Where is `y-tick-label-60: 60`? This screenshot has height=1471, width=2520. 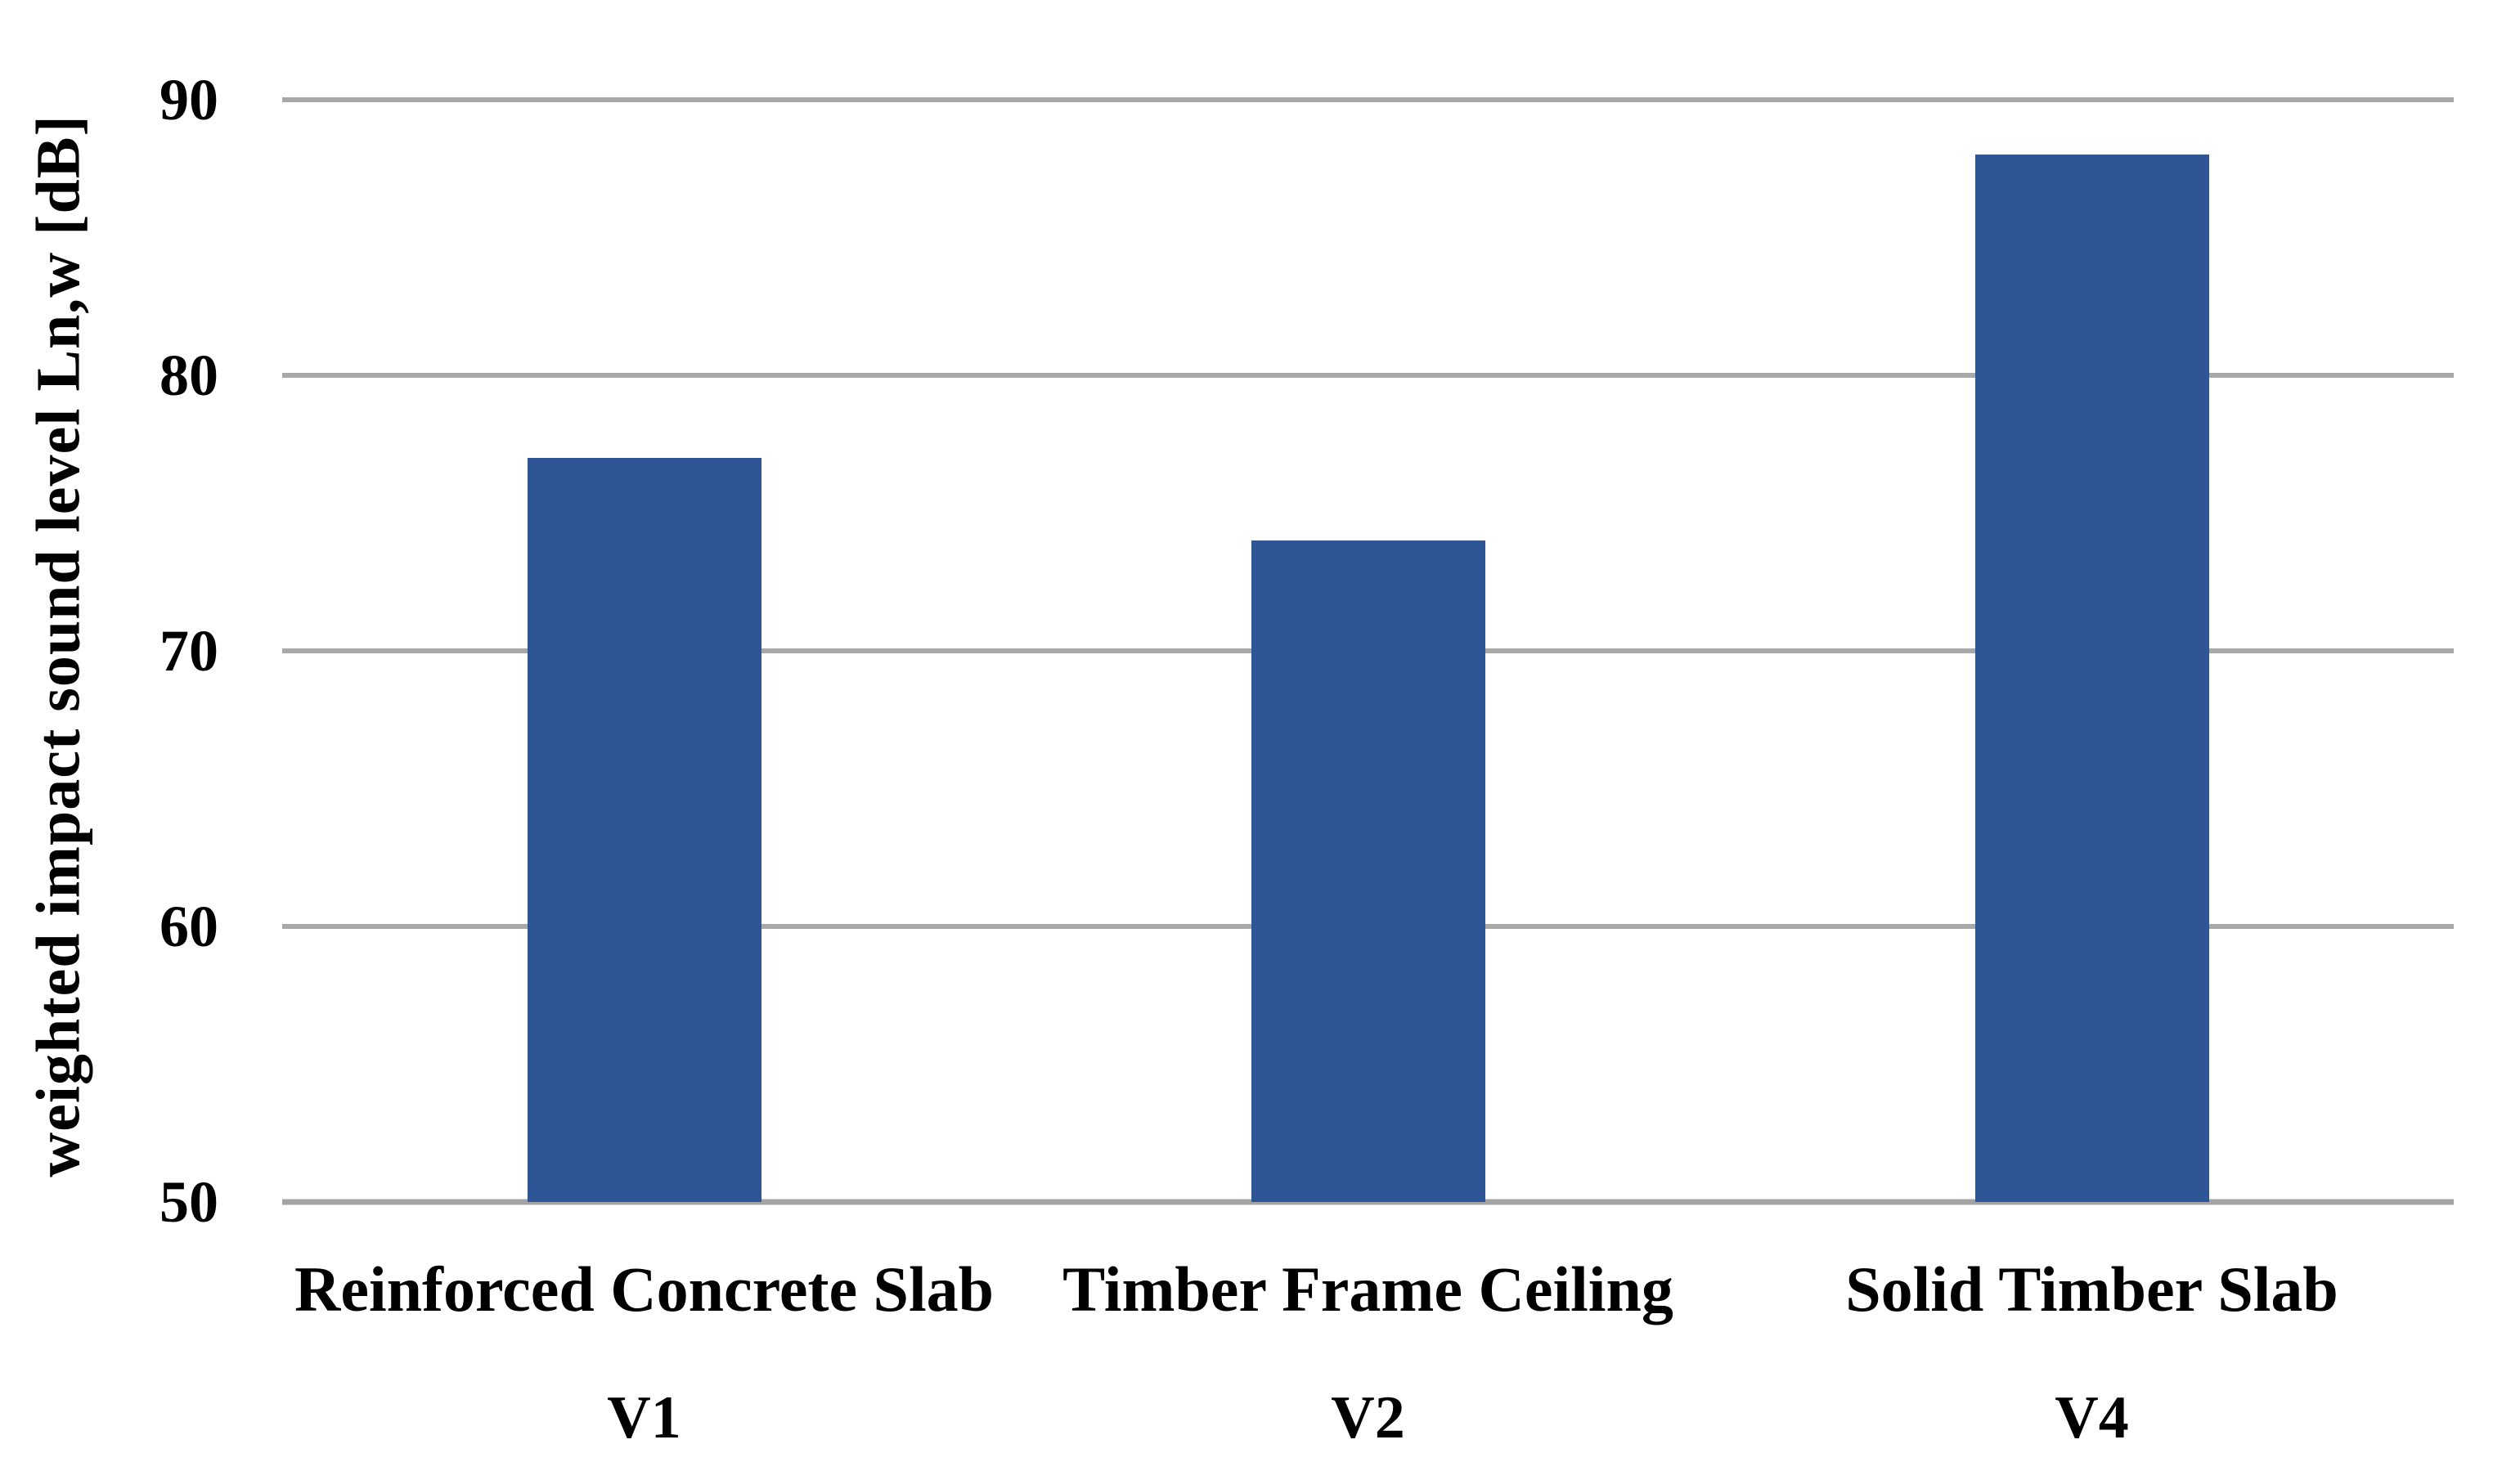
y-tick-label-60: 60 is located at coordinates (189, 926).